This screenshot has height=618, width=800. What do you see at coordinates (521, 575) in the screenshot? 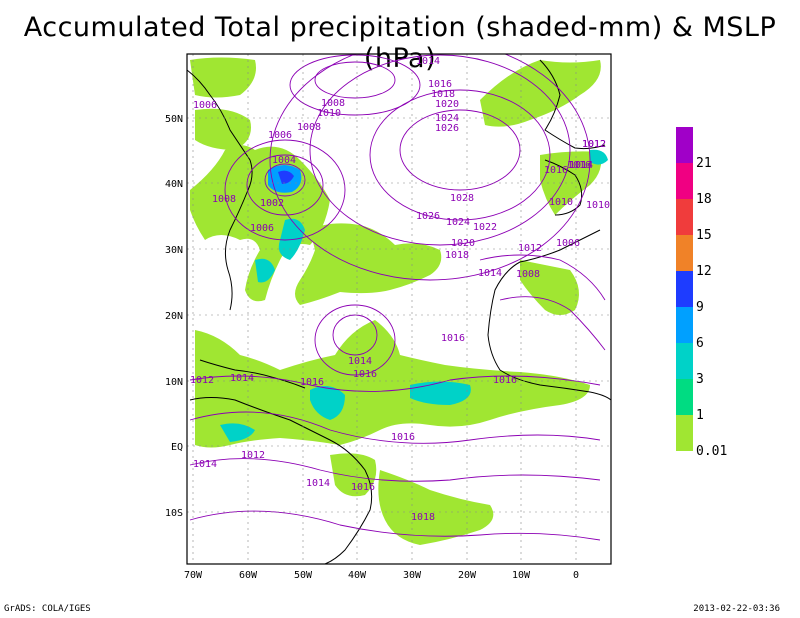
I see `lon-label: 10W` at bounding box center [521, 575].